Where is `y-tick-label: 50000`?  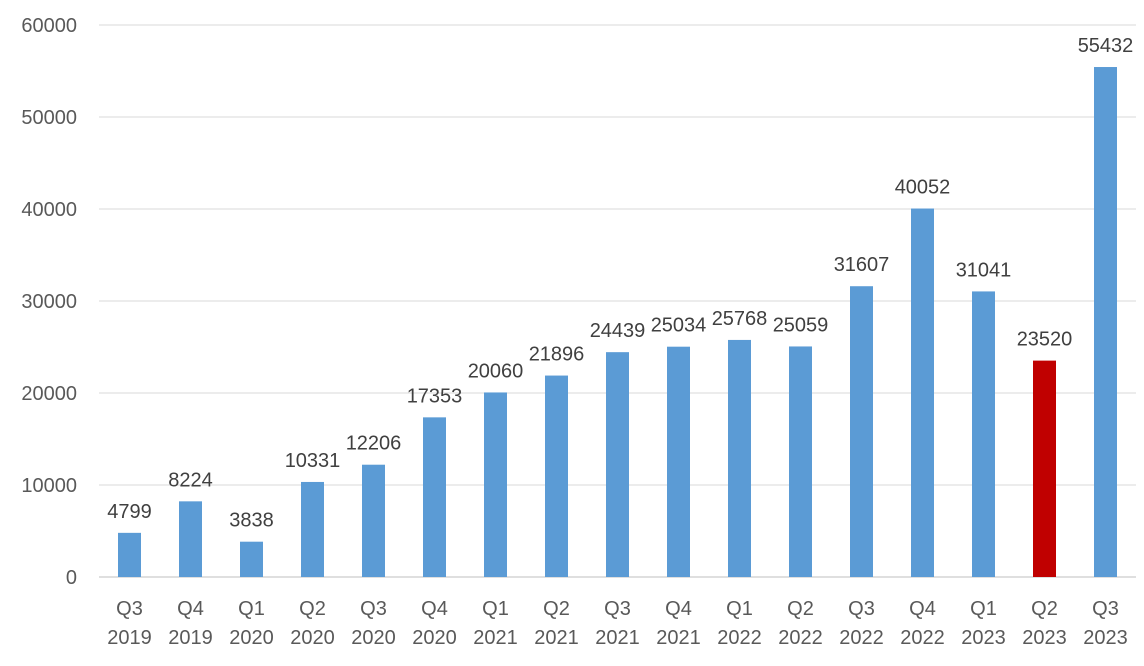 y-tick-label: 50000 is located at coordinates (49, 118).